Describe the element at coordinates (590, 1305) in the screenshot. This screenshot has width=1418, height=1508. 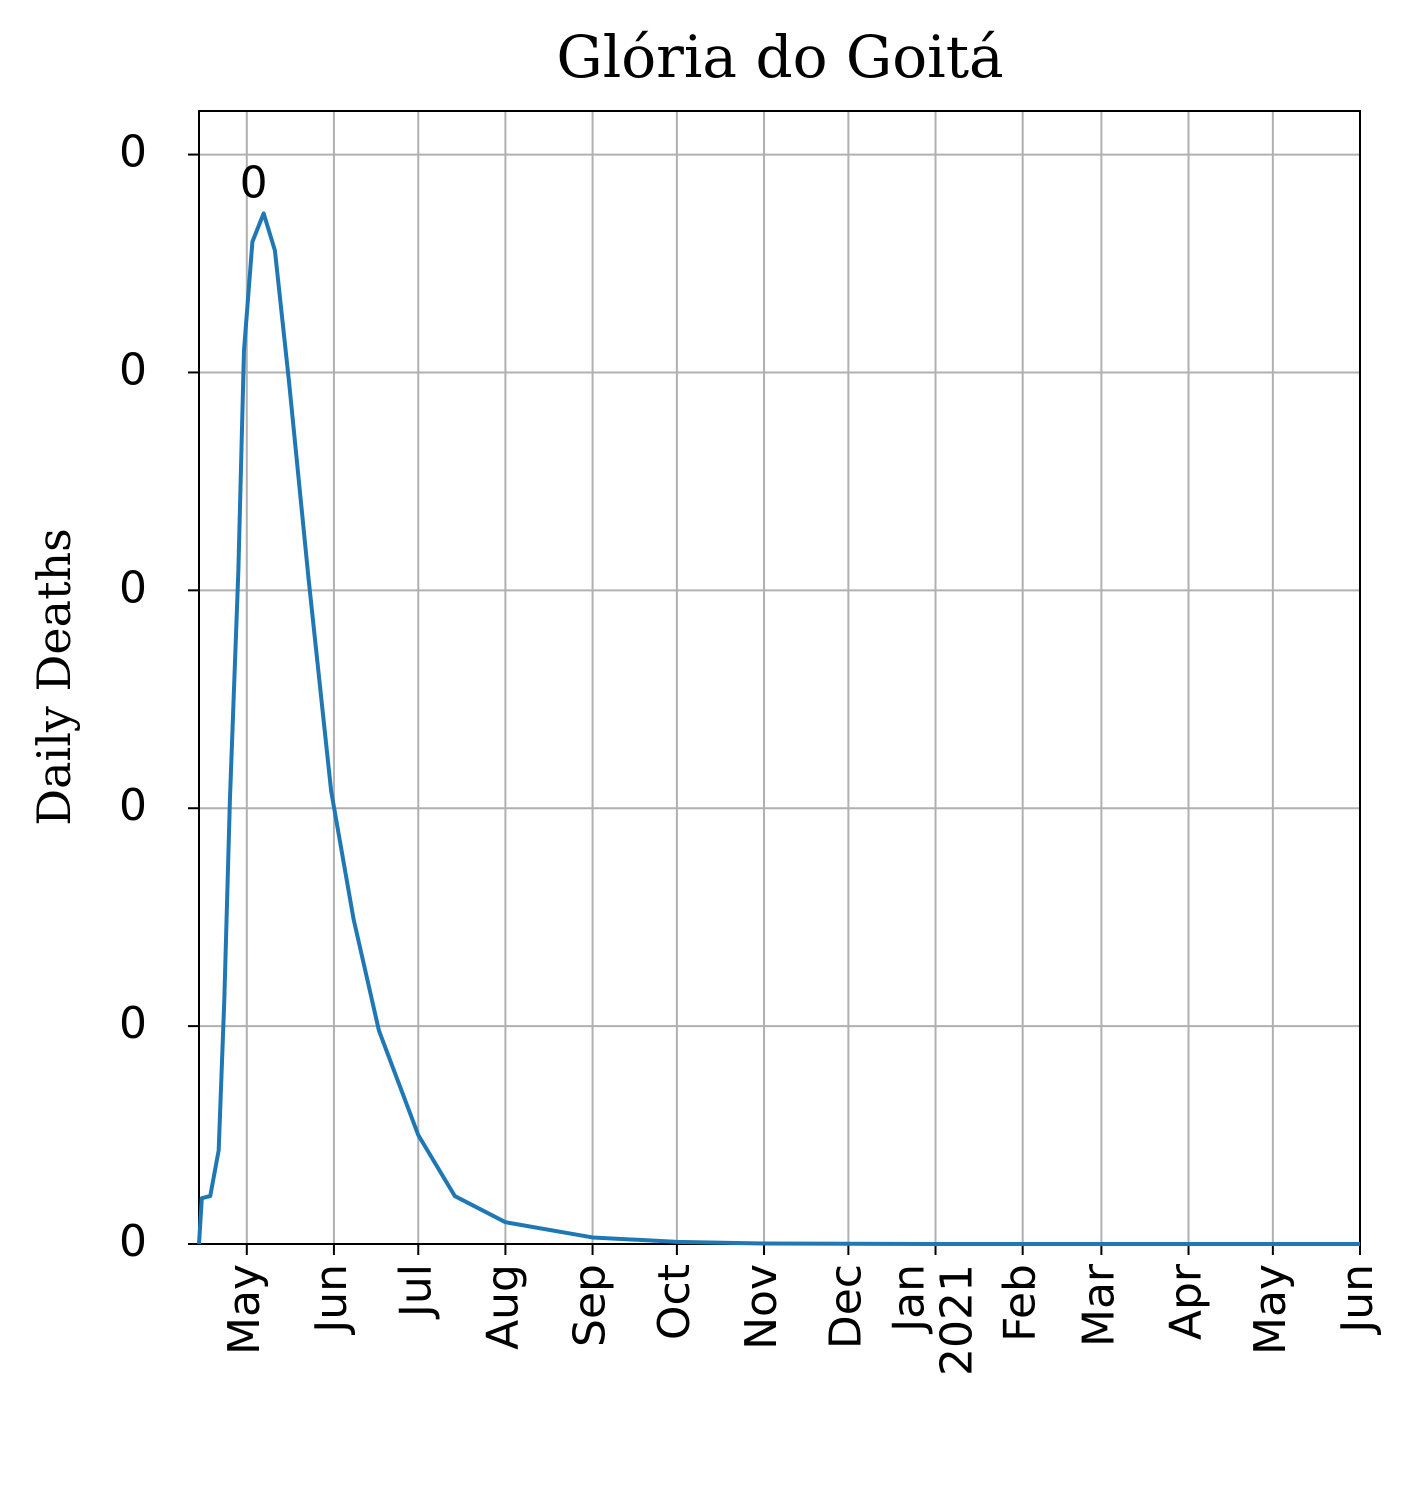
I see `x-tick-label: Sep` at that location.